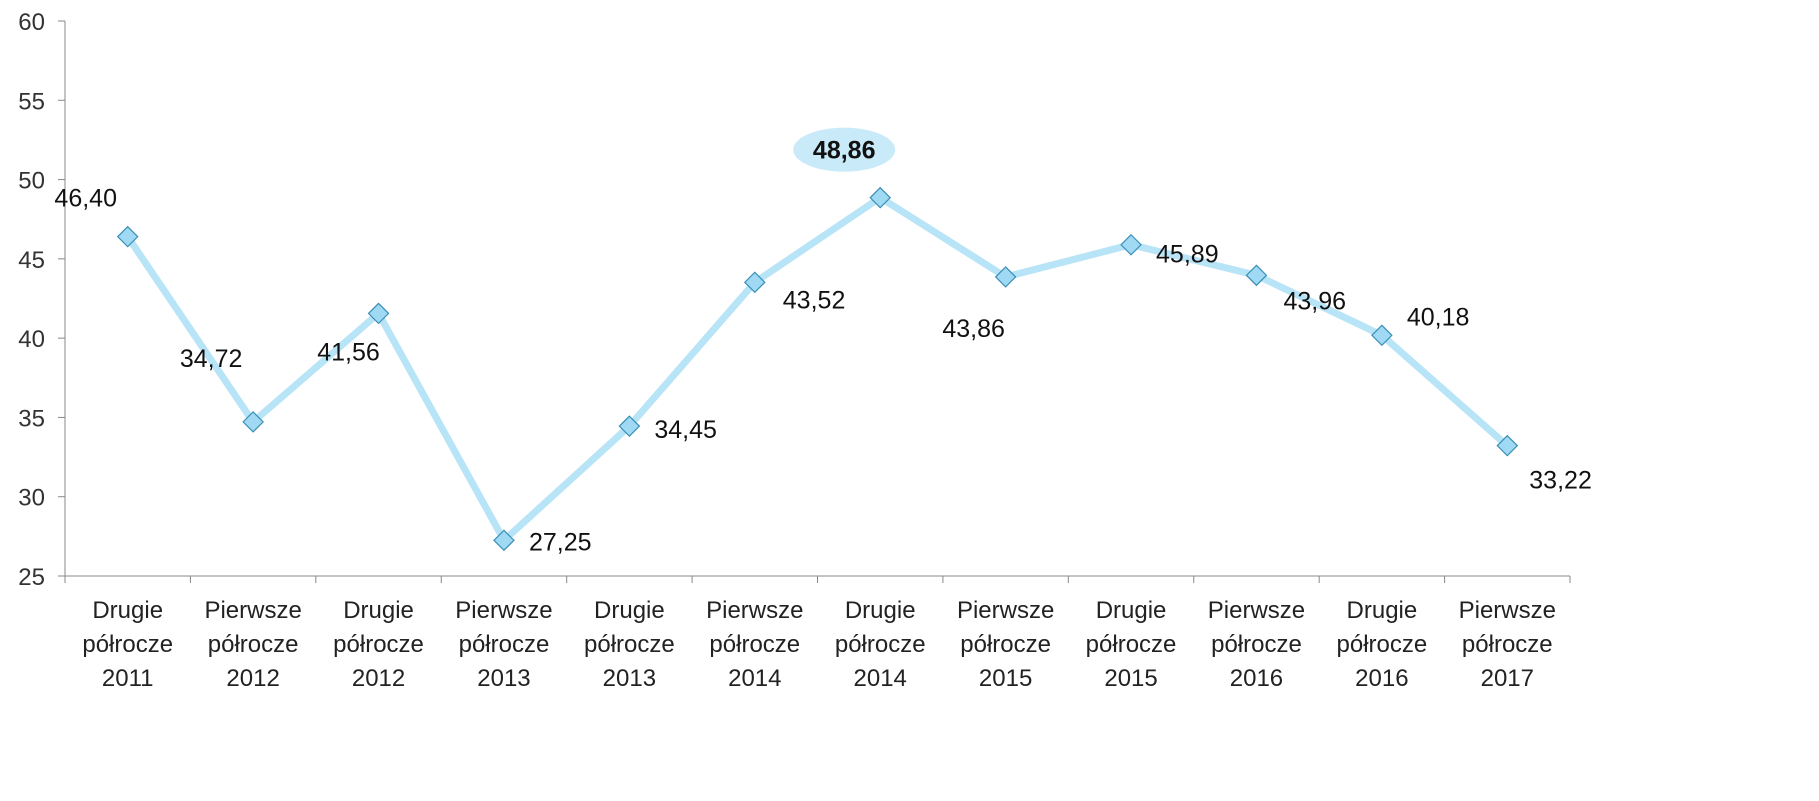 This screenshot has height=801, width=1819. What do you see at coordinates (1256, 644) in the screenshot?
I see `x-tick-label: Pierwsze półrocze 2016` at bounding box center [1256, 644].